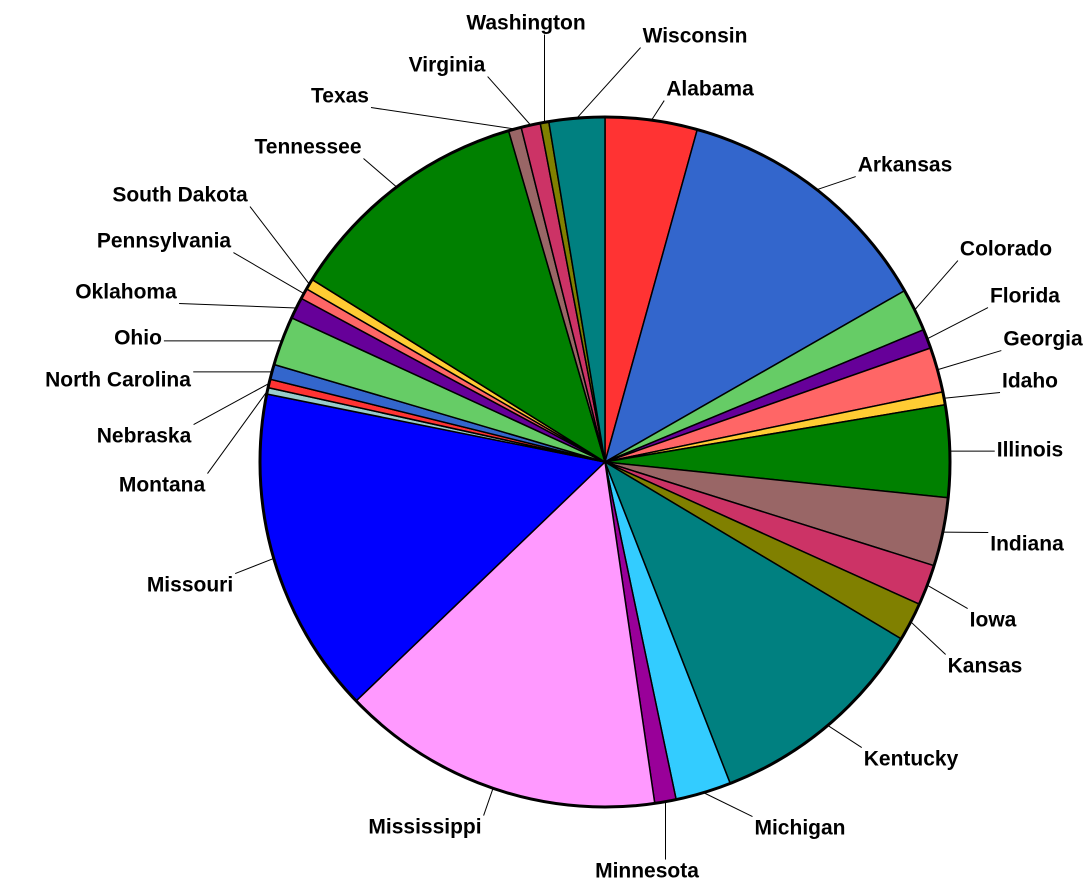 The width and height of the screenshot is (1091, 889). I want to click on slice-label: North Carolina, so click(118, 380).